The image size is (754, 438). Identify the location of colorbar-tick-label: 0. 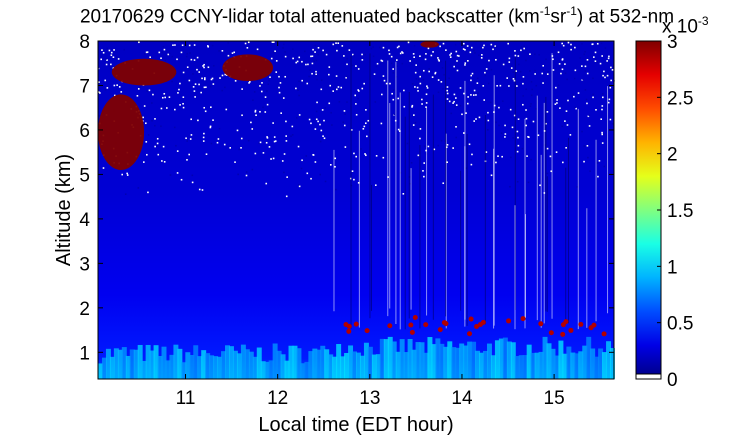
(672, 380).